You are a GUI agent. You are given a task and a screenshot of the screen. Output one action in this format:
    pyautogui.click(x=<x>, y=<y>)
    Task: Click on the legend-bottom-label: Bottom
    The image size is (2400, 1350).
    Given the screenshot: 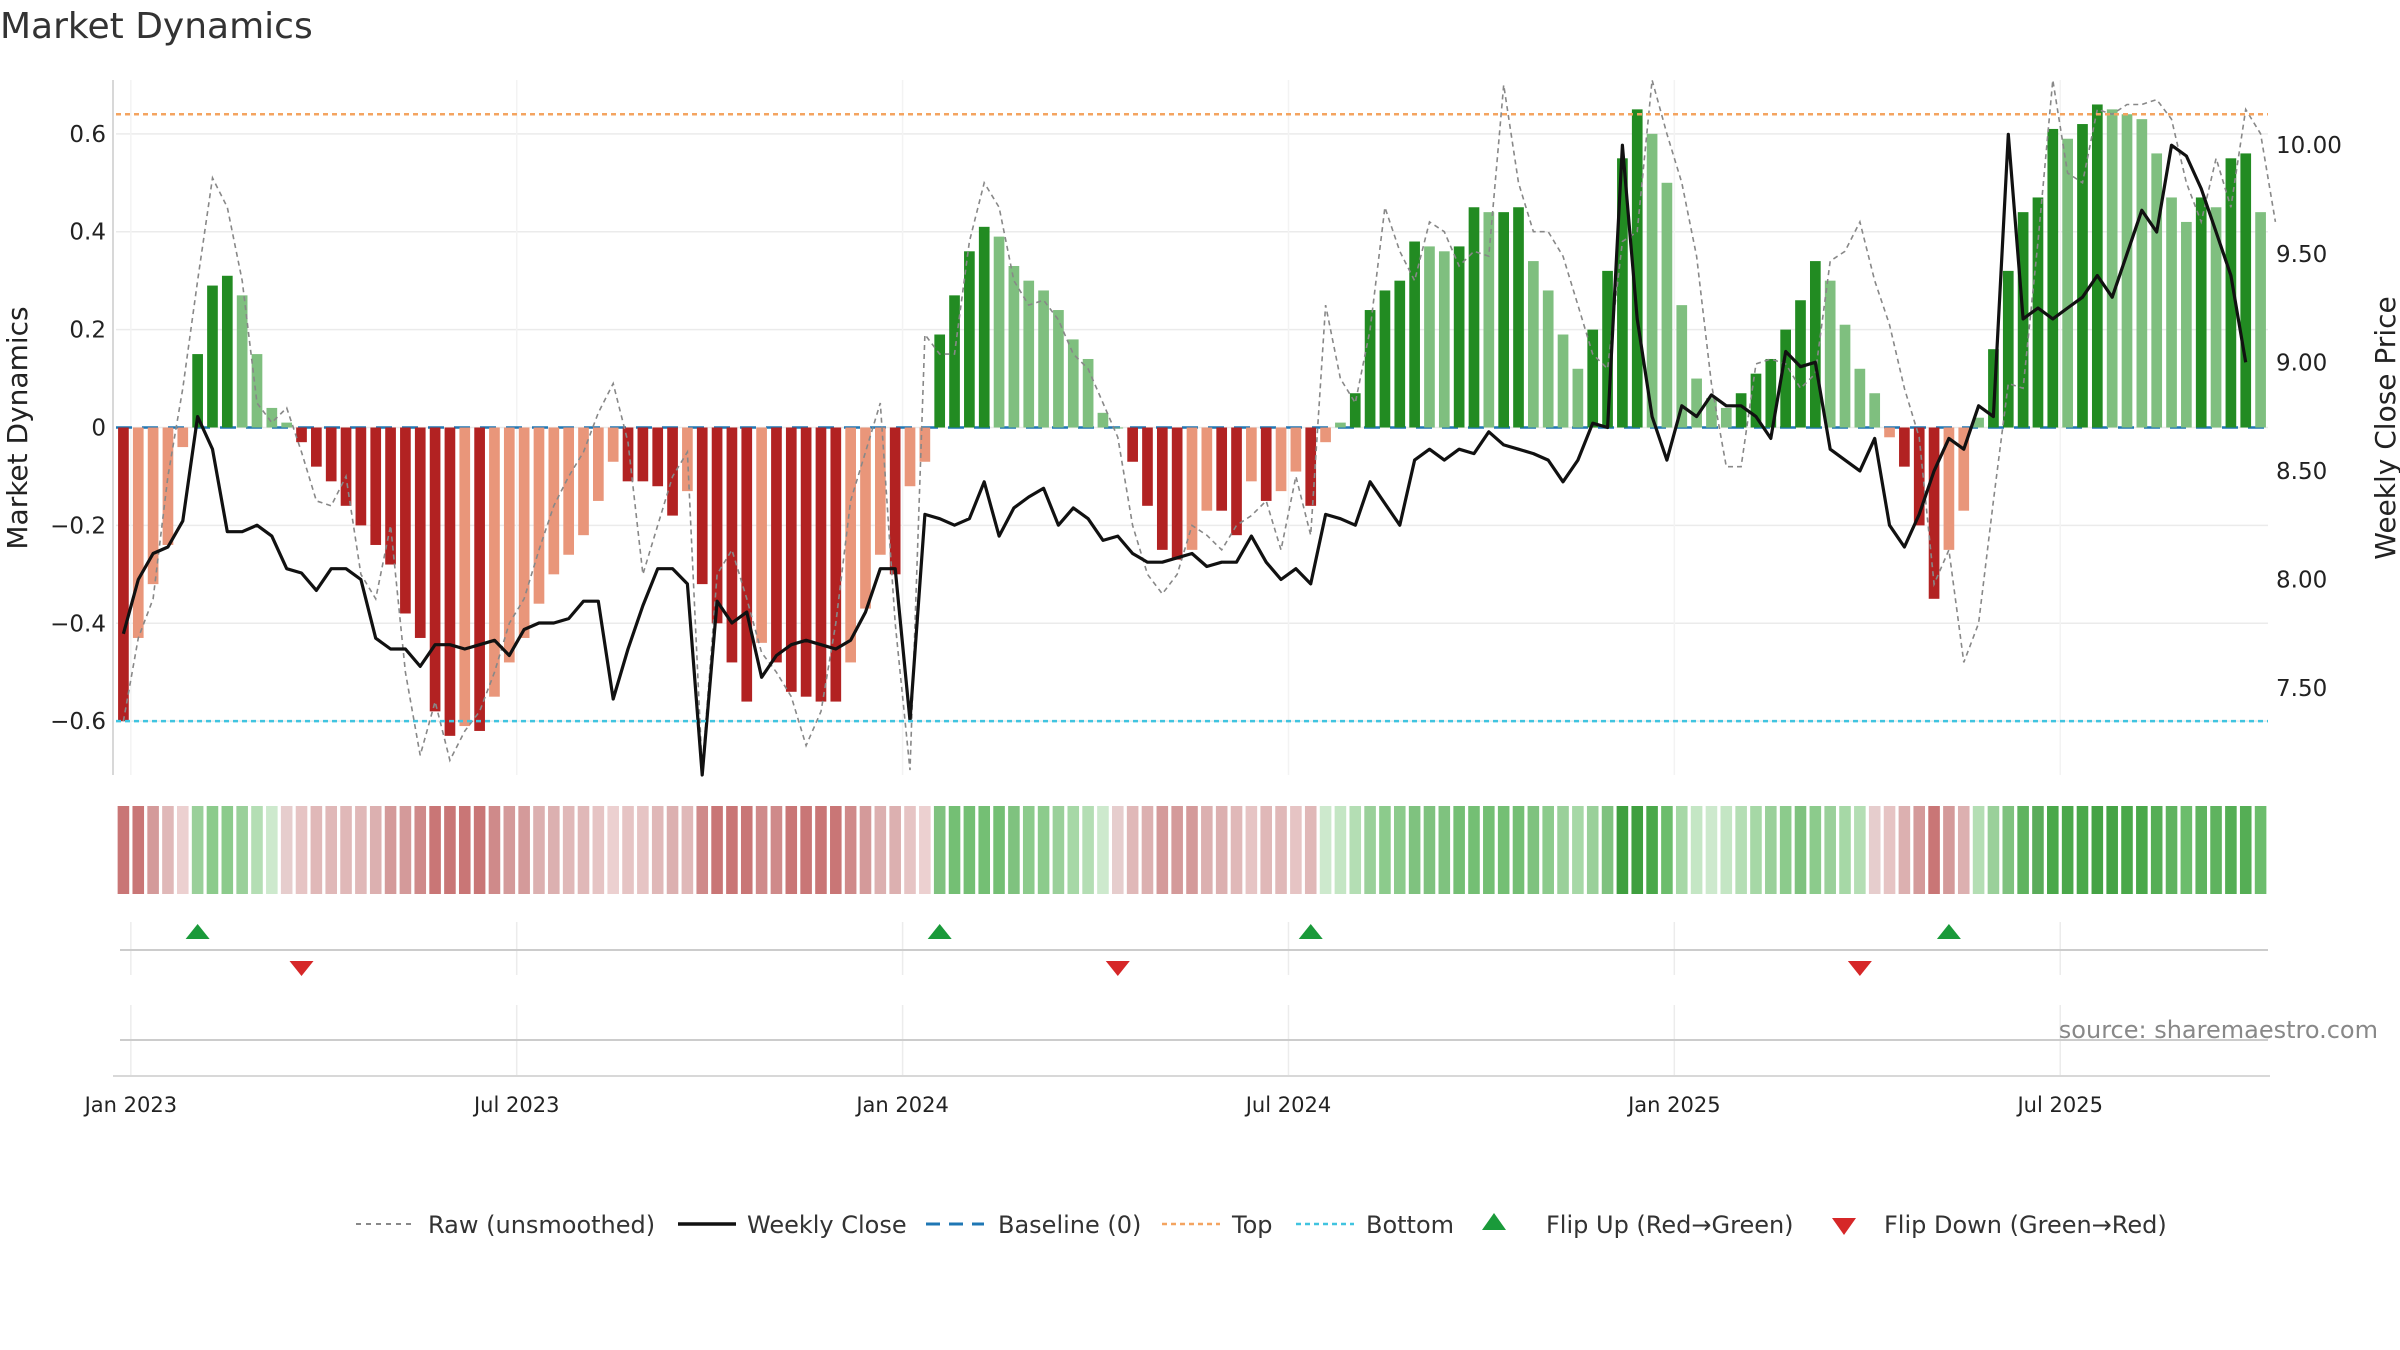 What is the action you would take?
    pyautogui.click(x=1410, y=1225)
    